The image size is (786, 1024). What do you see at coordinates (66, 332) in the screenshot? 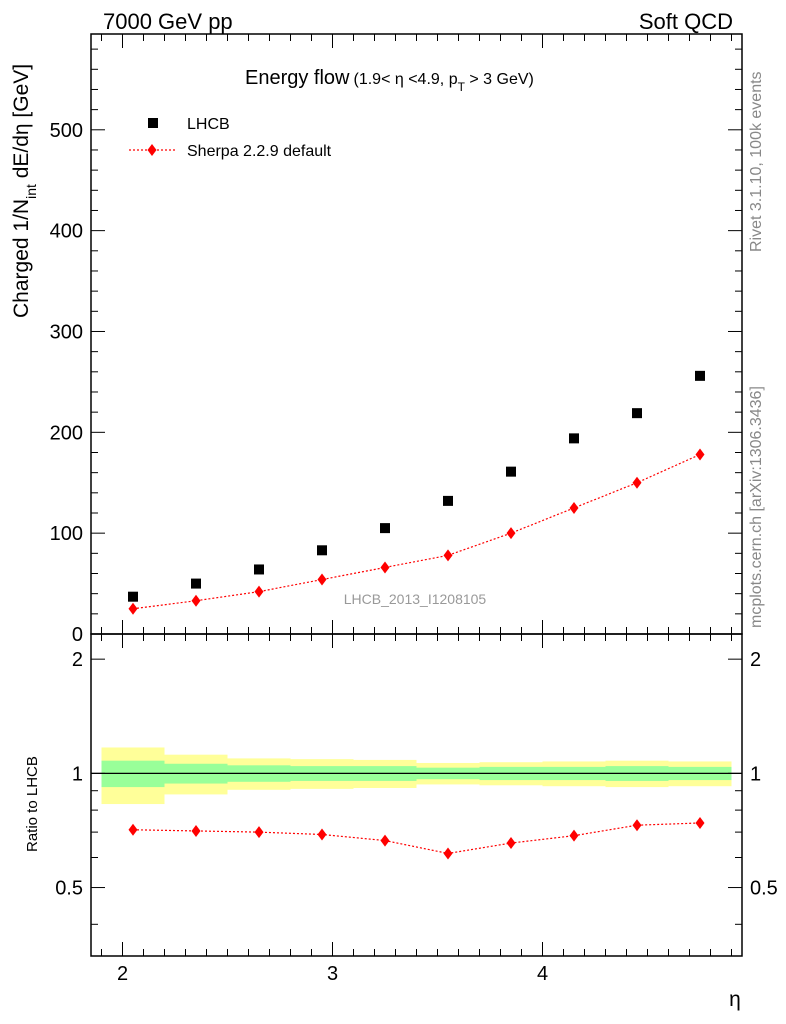
I see `y-tick-label: 300` at bounding box center [66, 332].